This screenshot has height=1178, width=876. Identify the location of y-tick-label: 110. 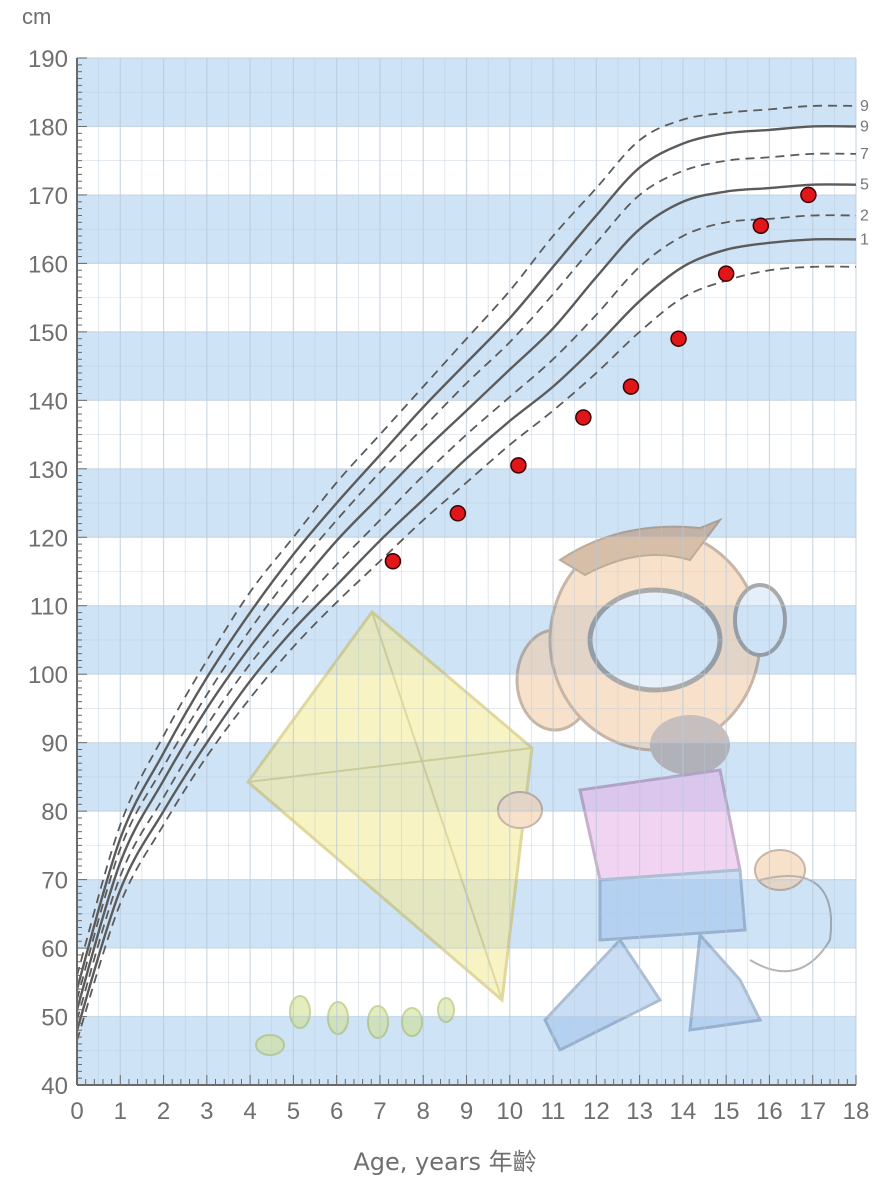
(49, 607).